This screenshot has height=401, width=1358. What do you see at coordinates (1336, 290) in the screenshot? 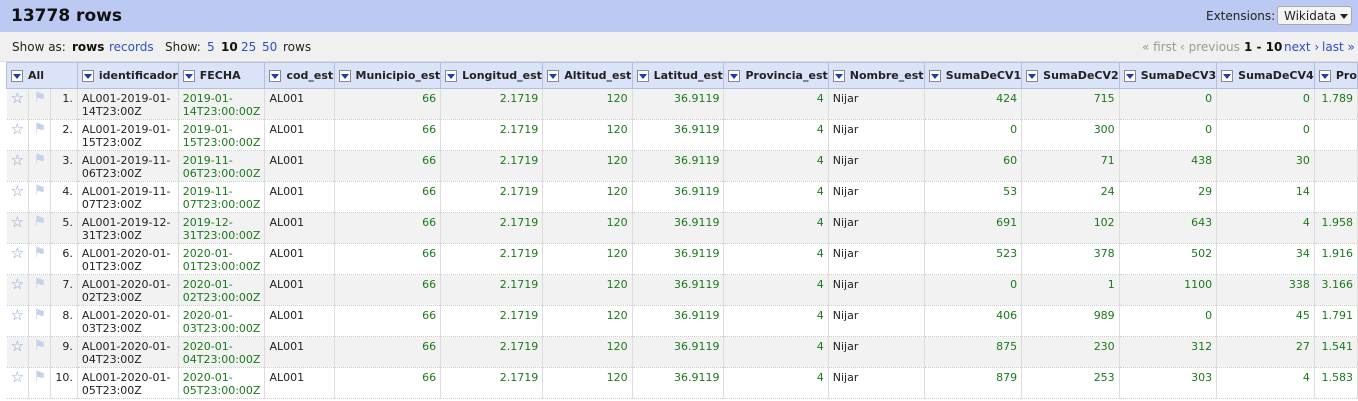
I see `table-cell: 3.166` at bounding box center [1336, 290].